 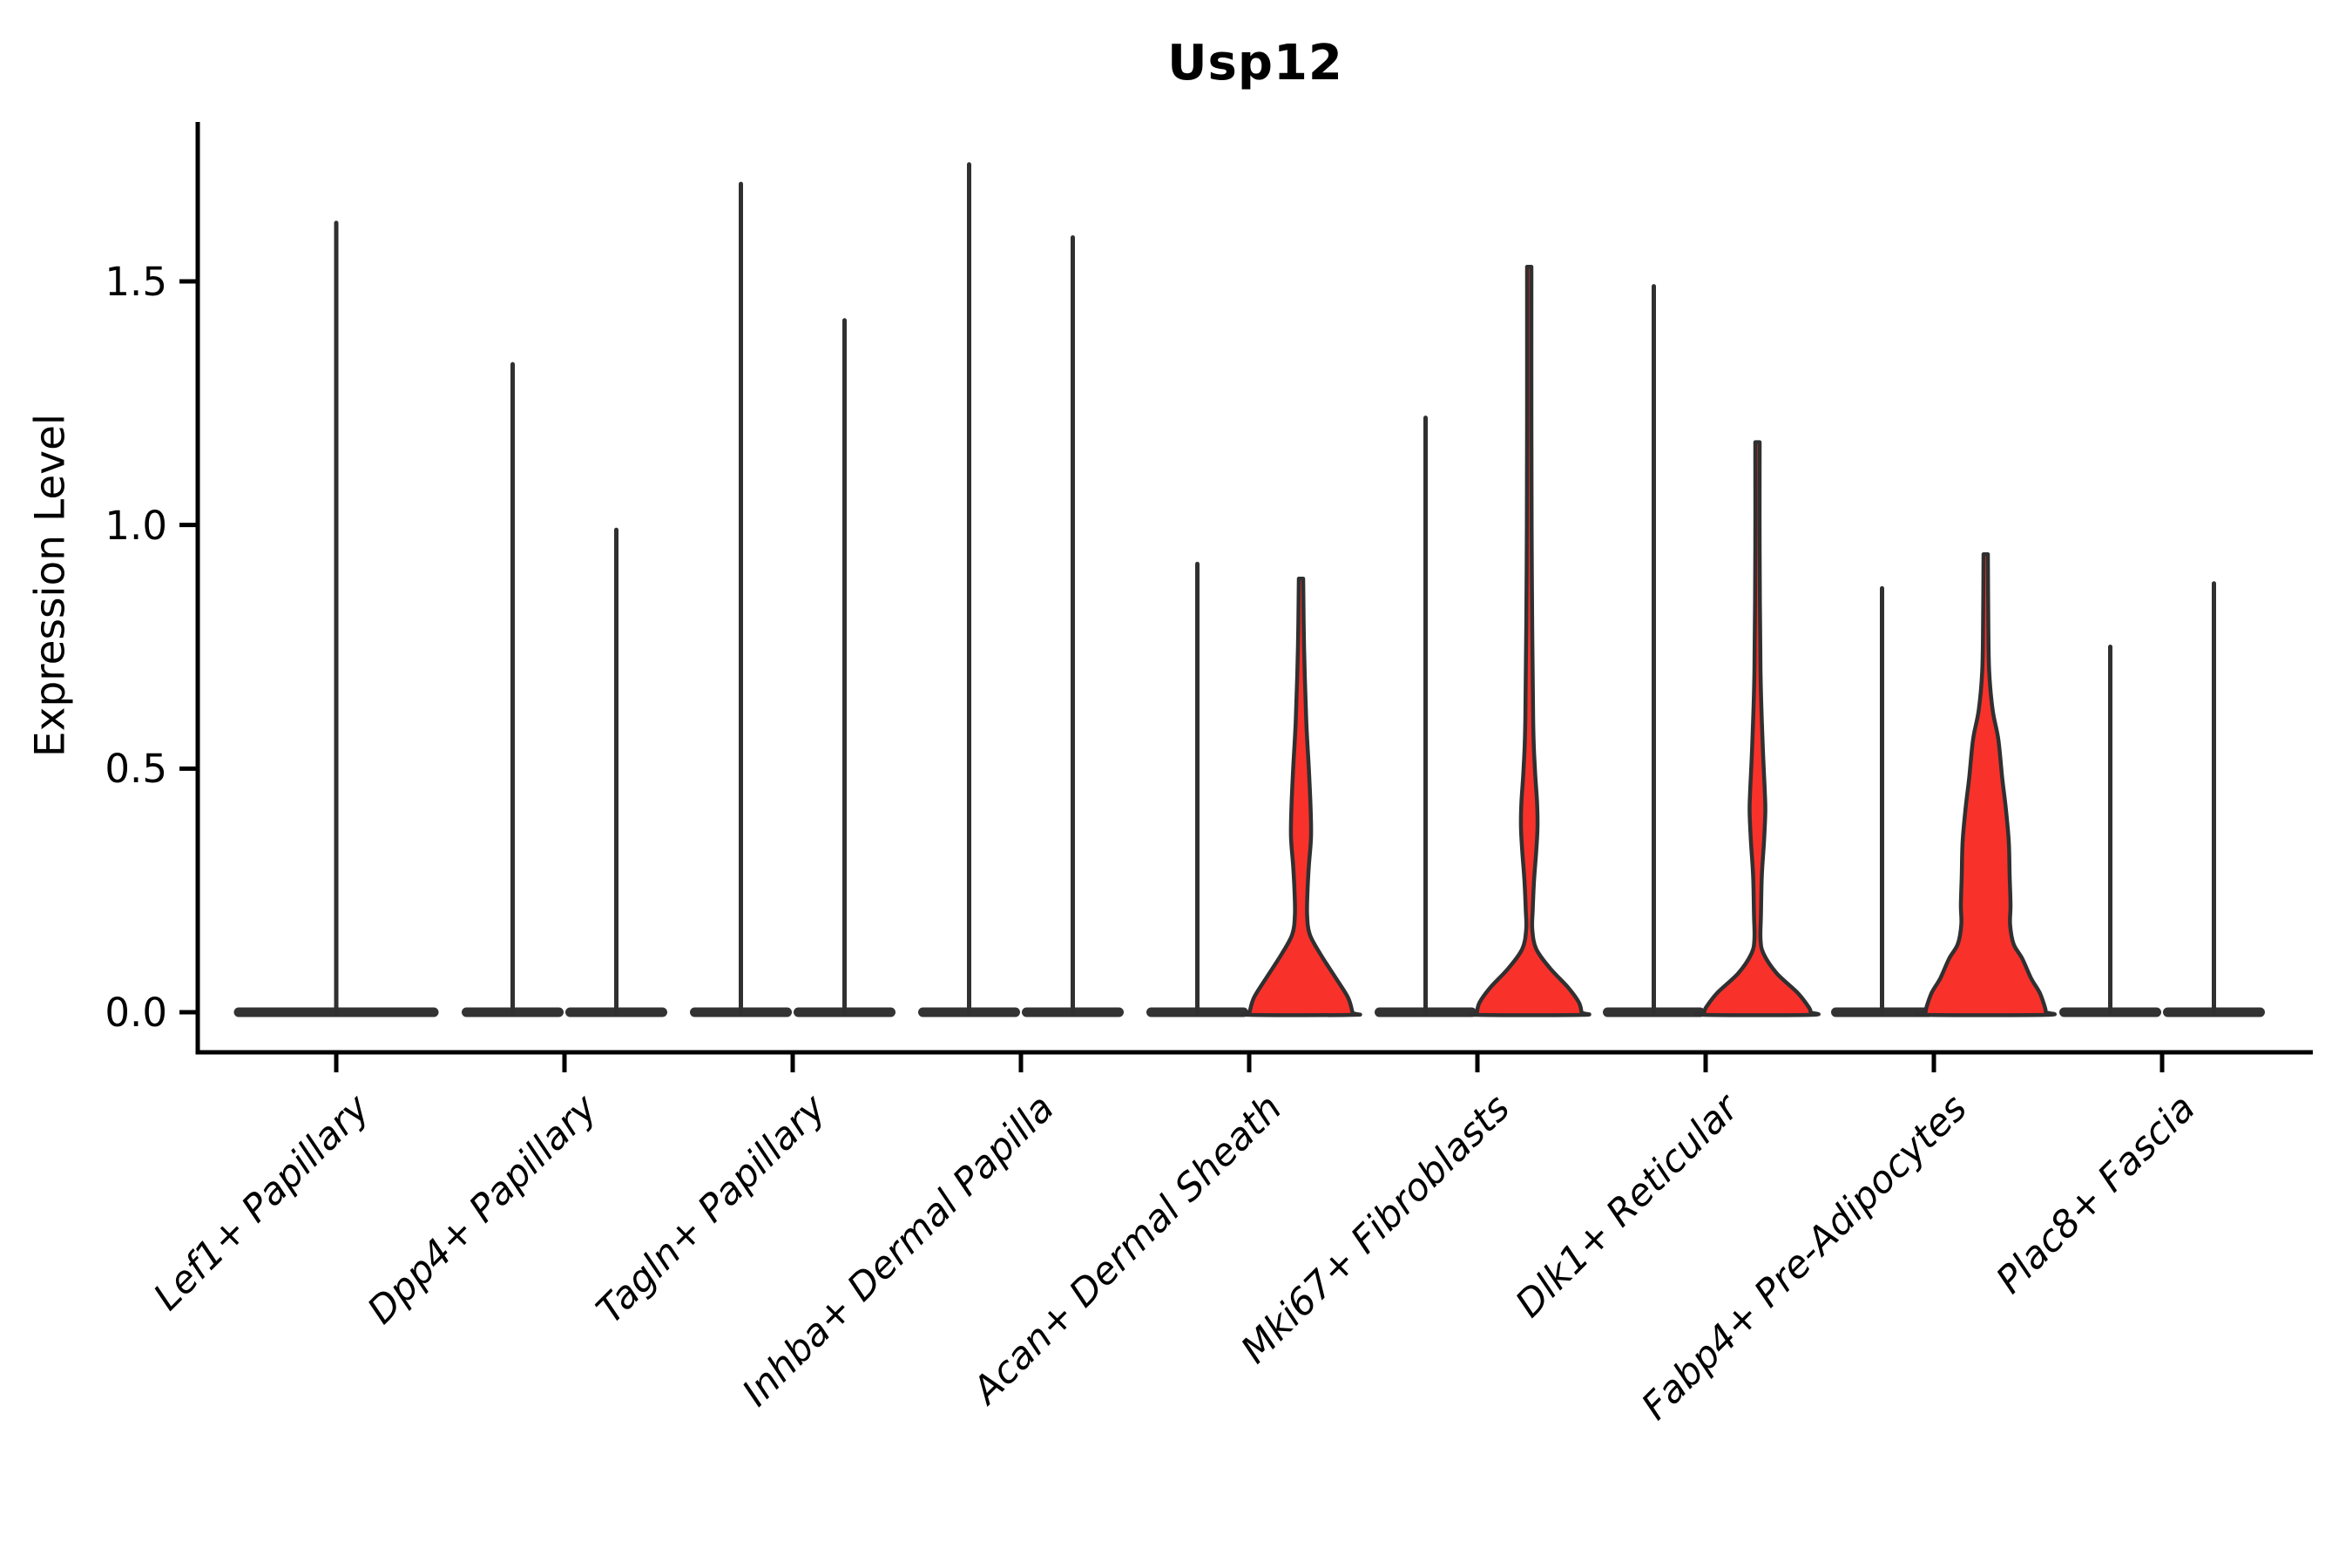 What do you see at coordinates (136, 282) in the screenshot?
I see `y-tick-label: 1.5` at bounding box center [136, 282].